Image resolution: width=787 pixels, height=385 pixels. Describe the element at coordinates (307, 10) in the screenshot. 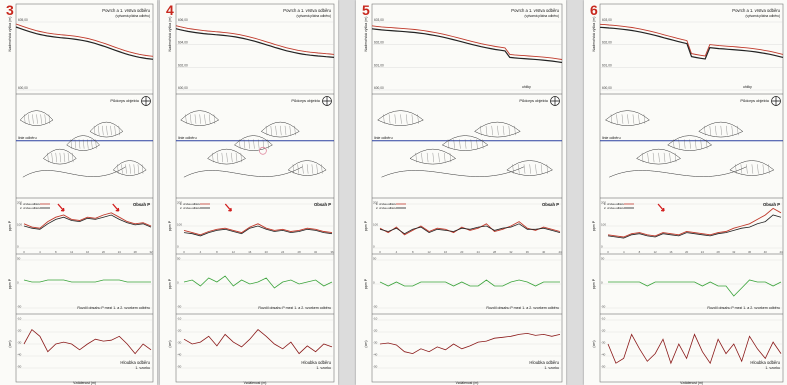

I see `surface-label: Povrch a 1. vrstva odběru` at that location.